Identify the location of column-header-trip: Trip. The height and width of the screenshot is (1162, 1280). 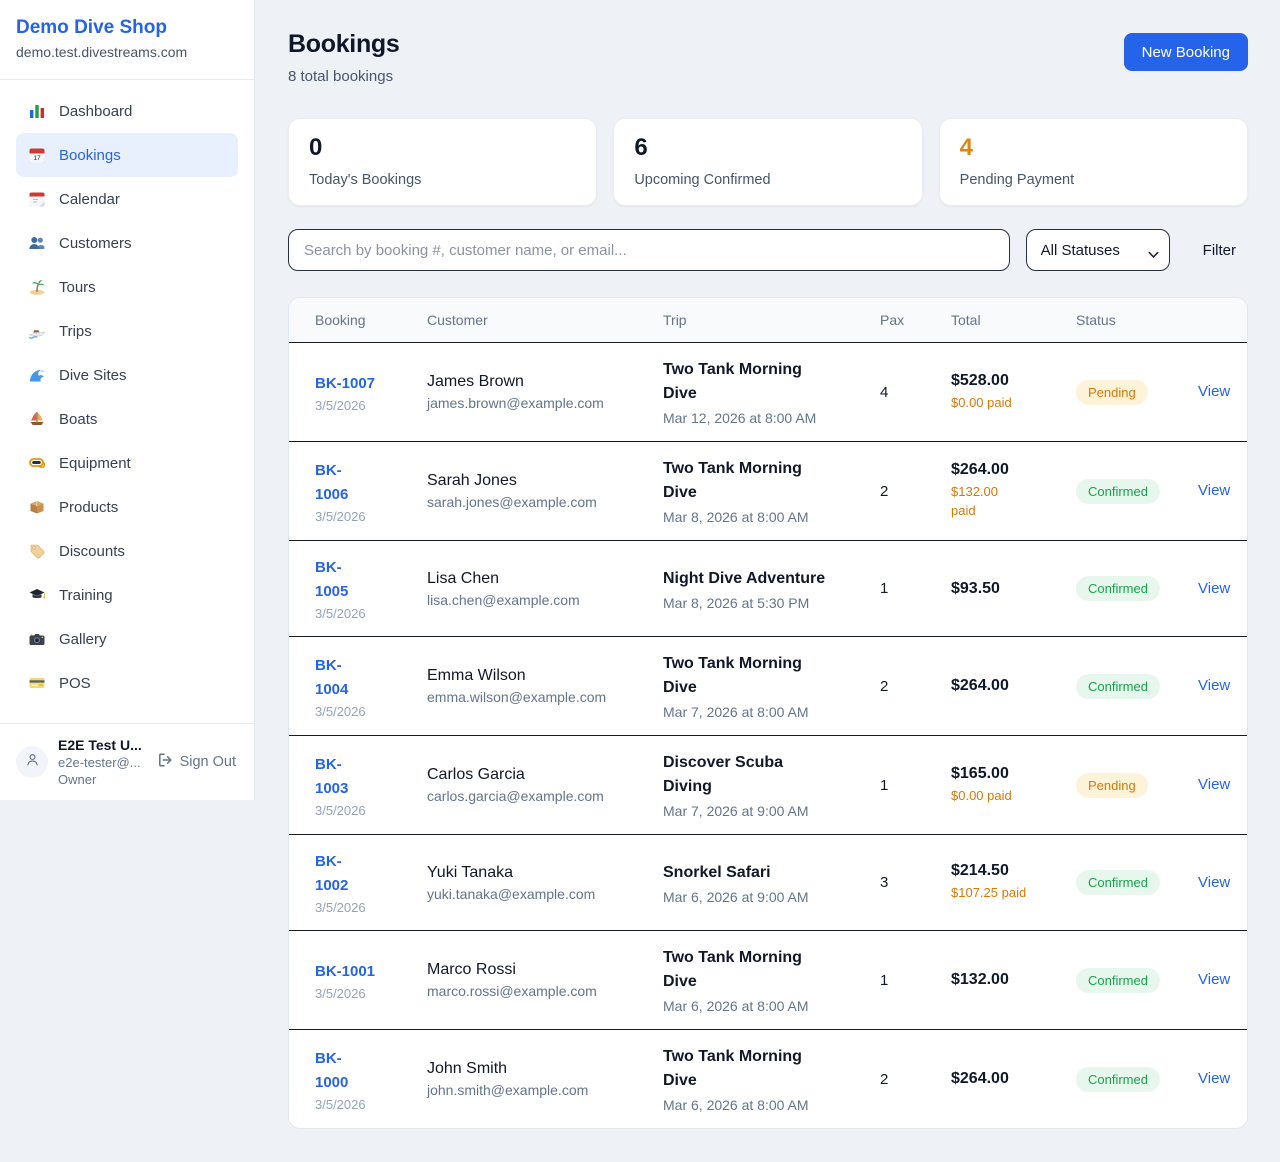
(771, 320).